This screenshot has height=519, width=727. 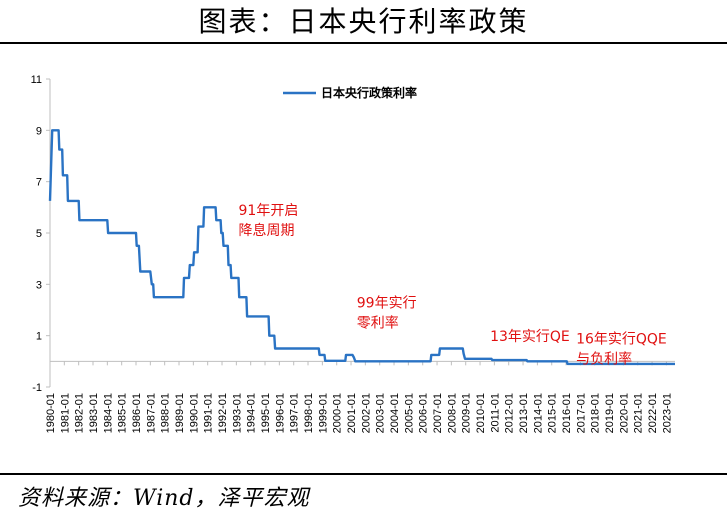 I want to click on title-divider, so click(x=363, y=43).